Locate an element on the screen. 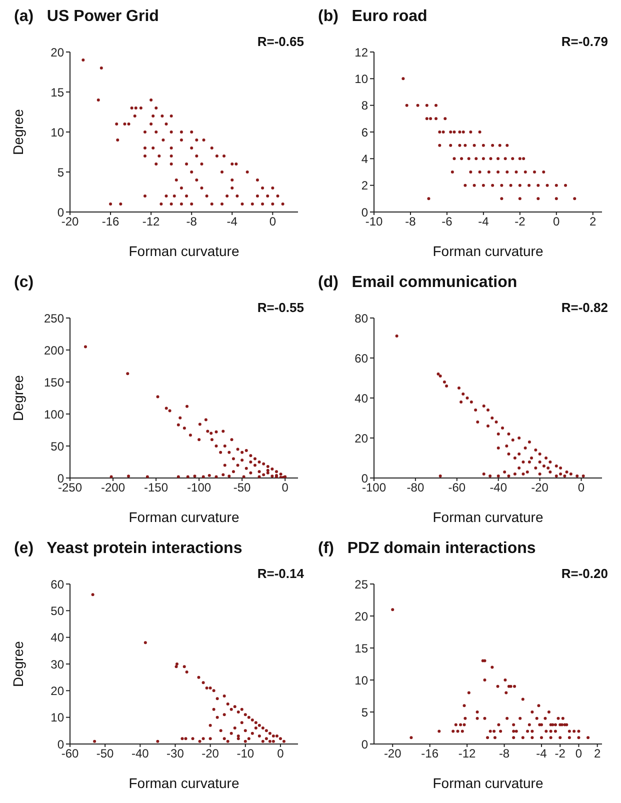 The height and width of the screenshot is (803, 621). chart-title: (c) is located at coordinates (24, 283).